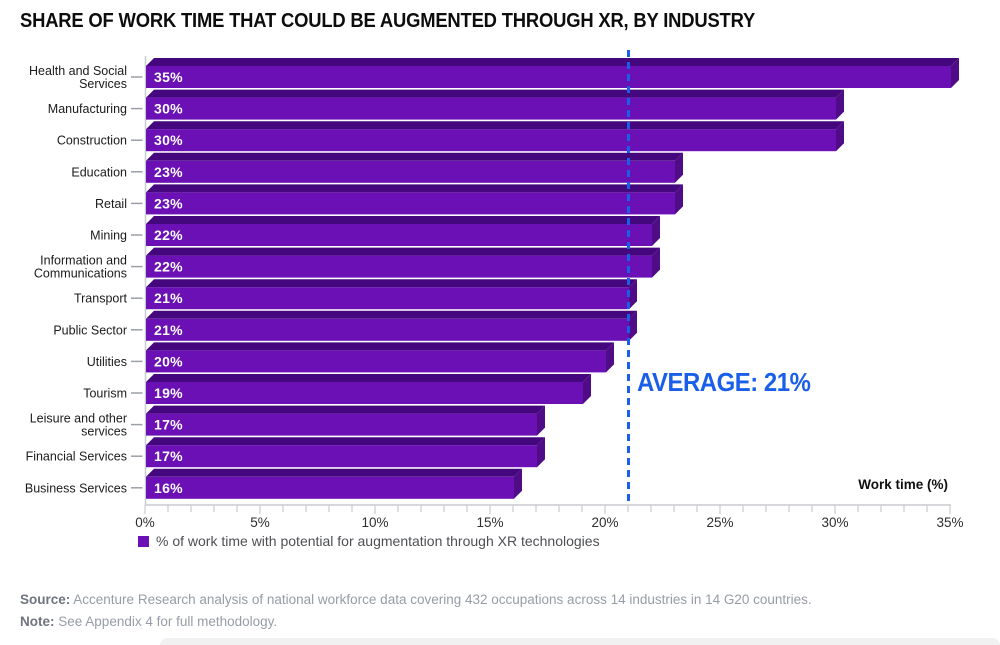  Describe the element at coordinates (719, 522) in the screenshot. I see `x-tick-label: 25%` at that location.